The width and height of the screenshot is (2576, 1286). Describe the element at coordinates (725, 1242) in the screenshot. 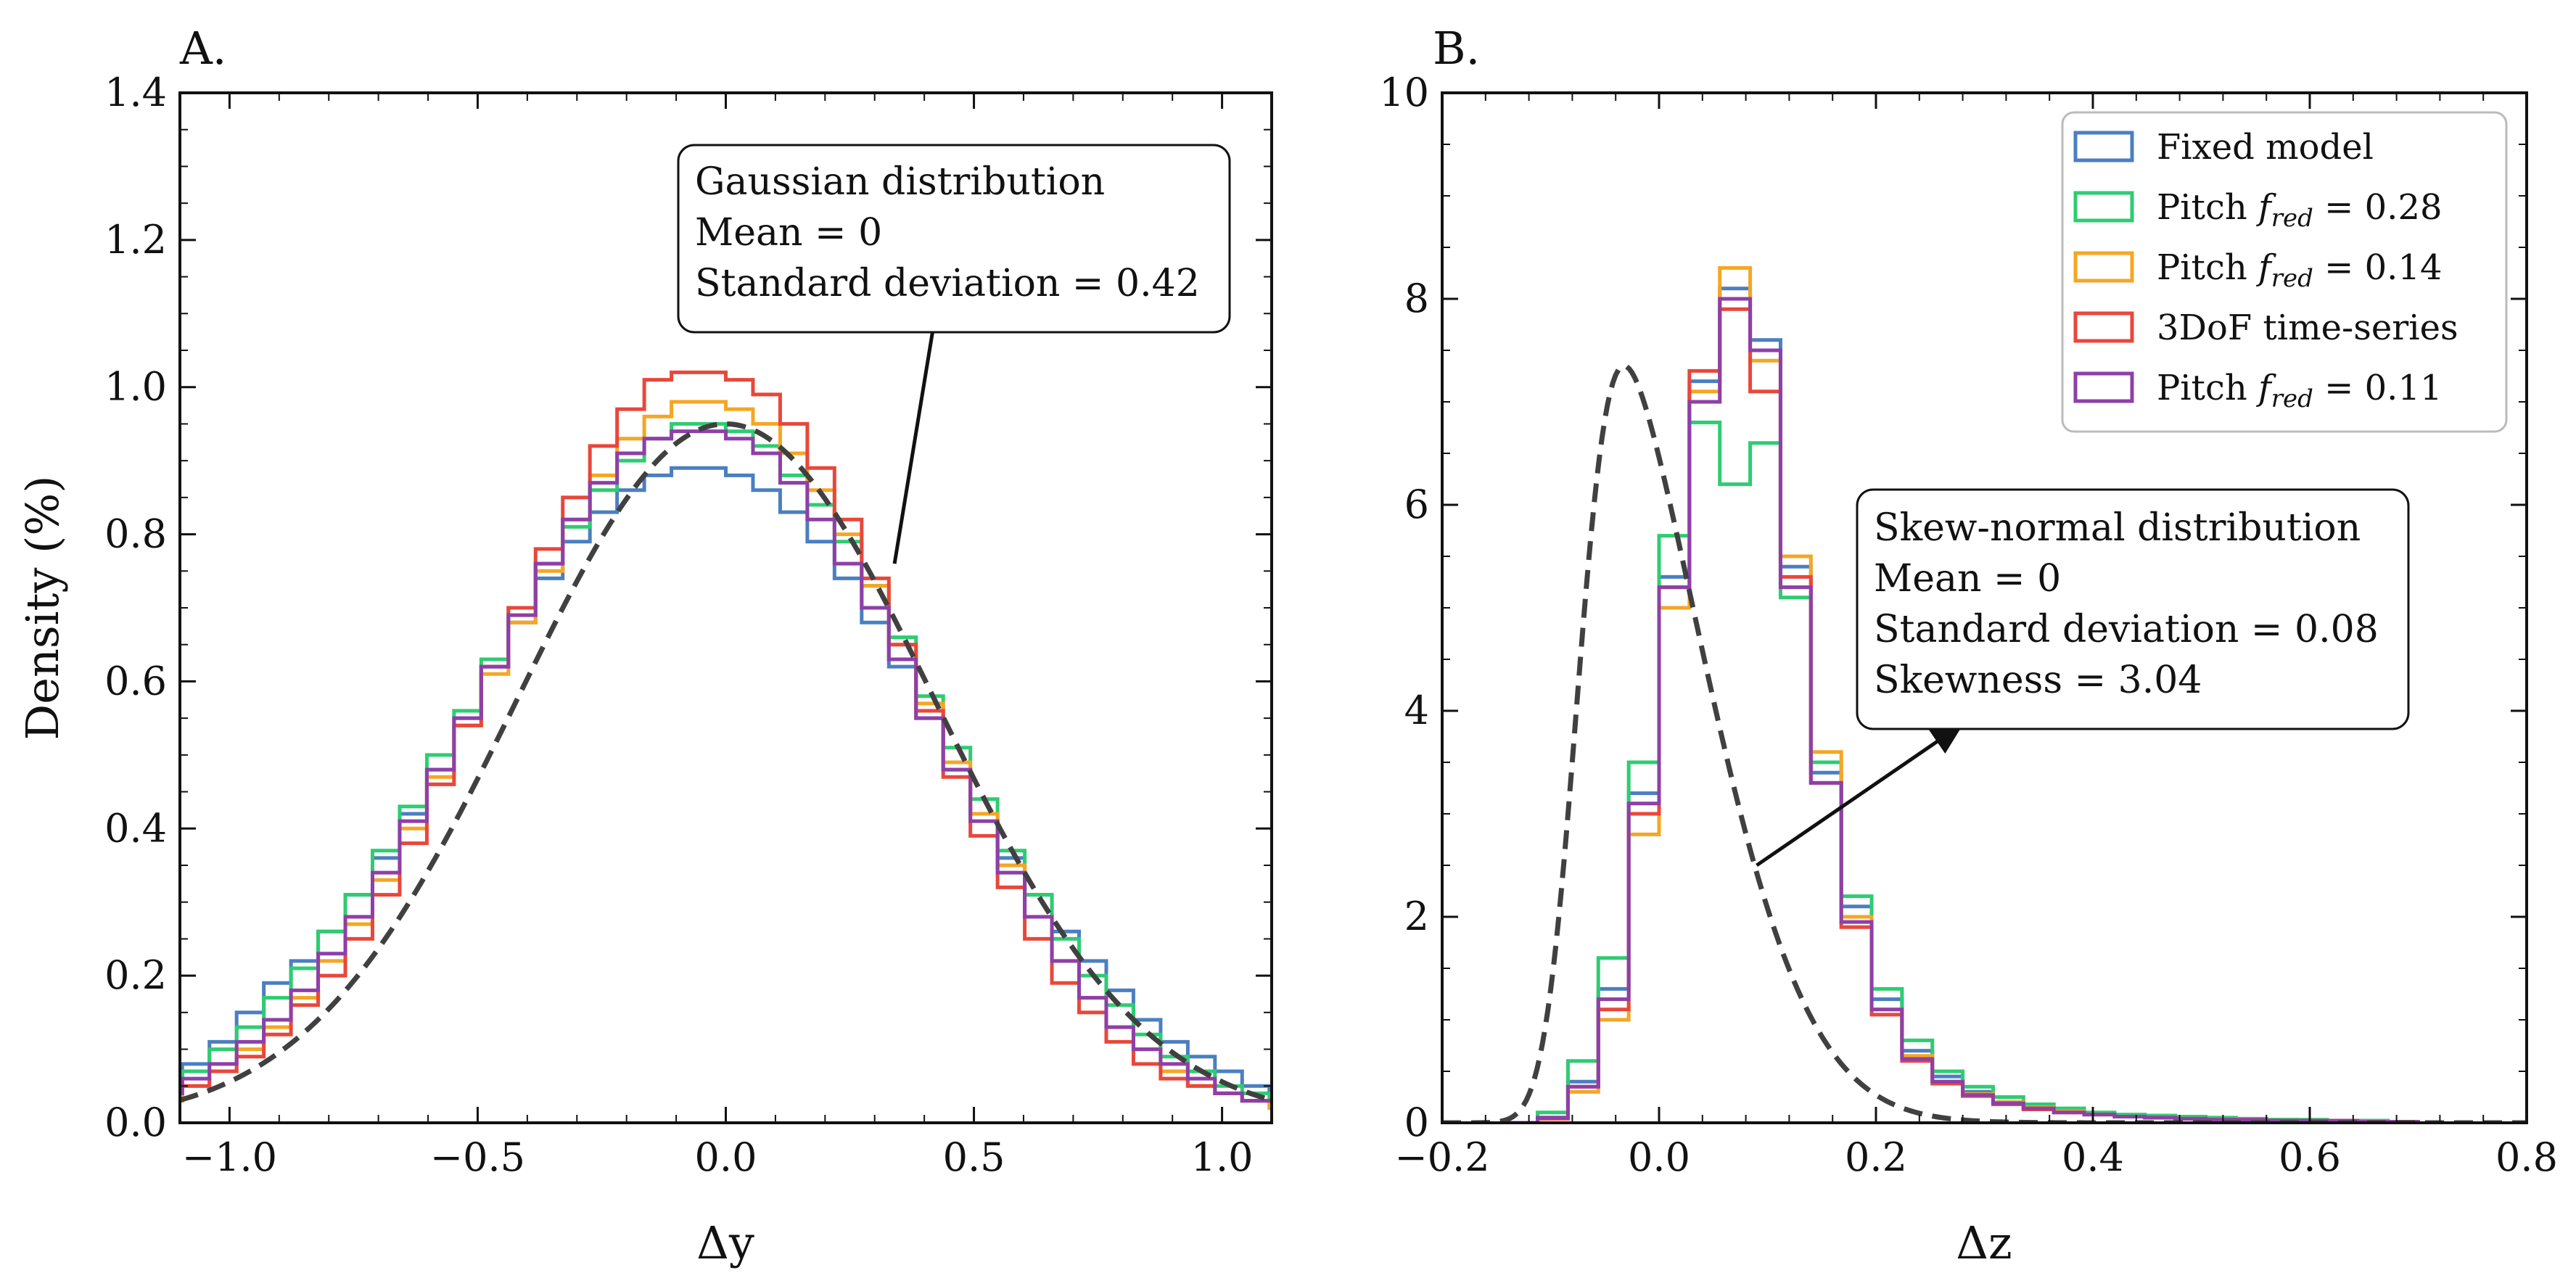

I see `panel-a-xlabel: Δy` at that location.